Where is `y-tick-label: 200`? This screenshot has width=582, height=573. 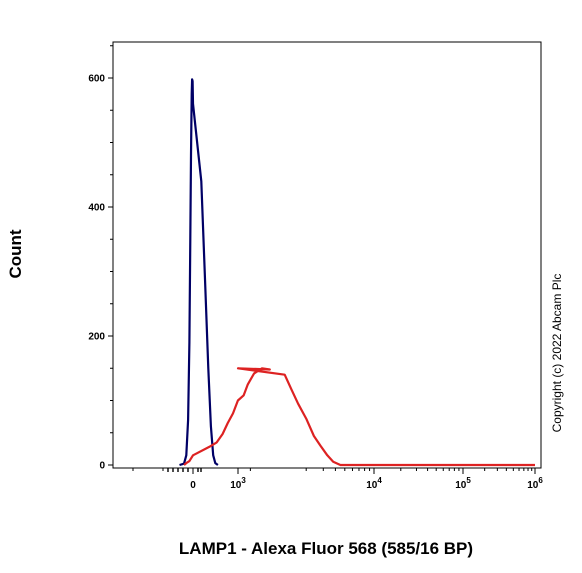
y-tick-label: 200 is located at coordinates (96, 337).